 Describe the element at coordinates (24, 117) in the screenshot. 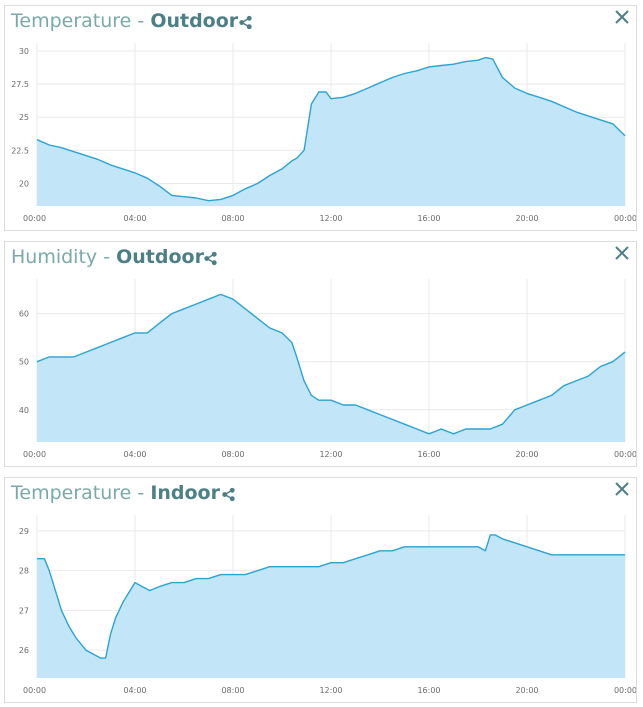

I see `y-tick-label: 25` at that location.